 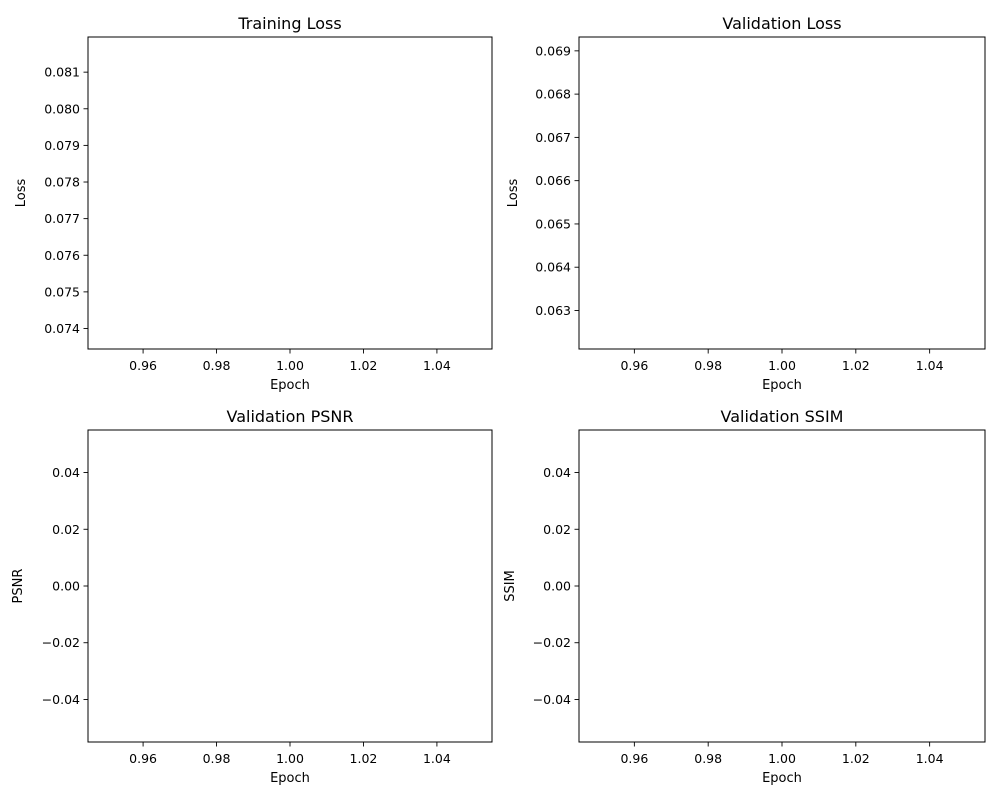 What do you see at coordinates (856, 758) in the screenshot?
I see `validation-ssim-xtick-label: 1.02` at bounding box center [856, 758].